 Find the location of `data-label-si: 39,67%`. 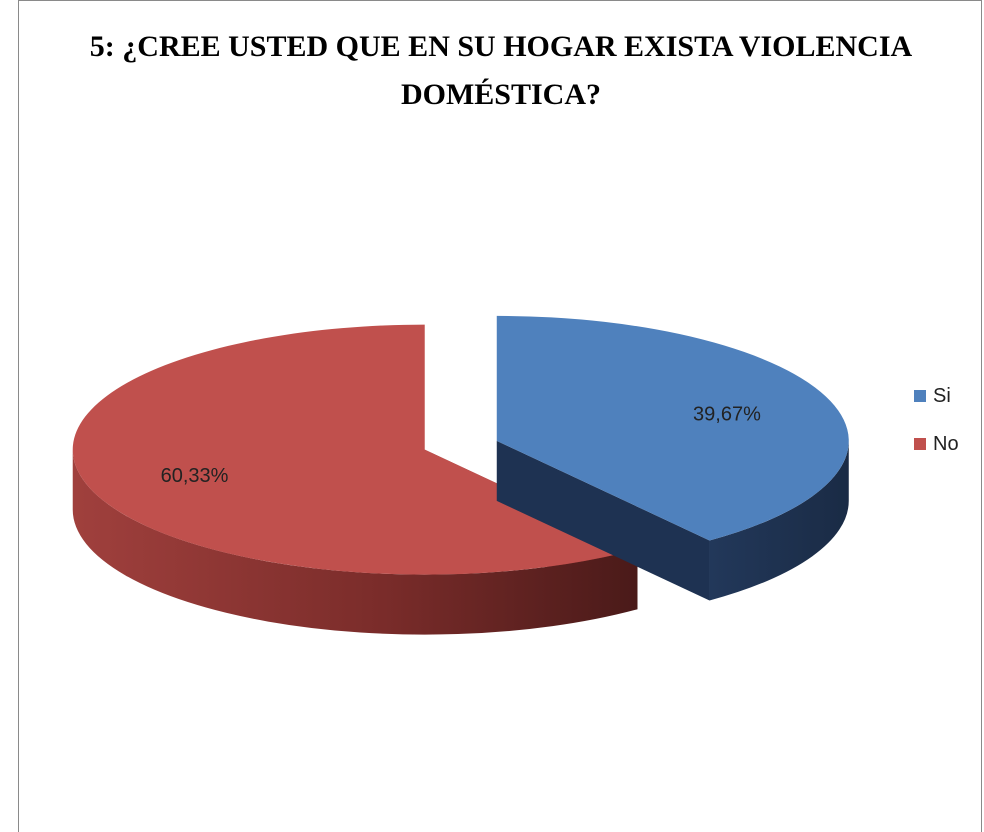

data-label-si: 39,67% is located at coordinates (727, 415).